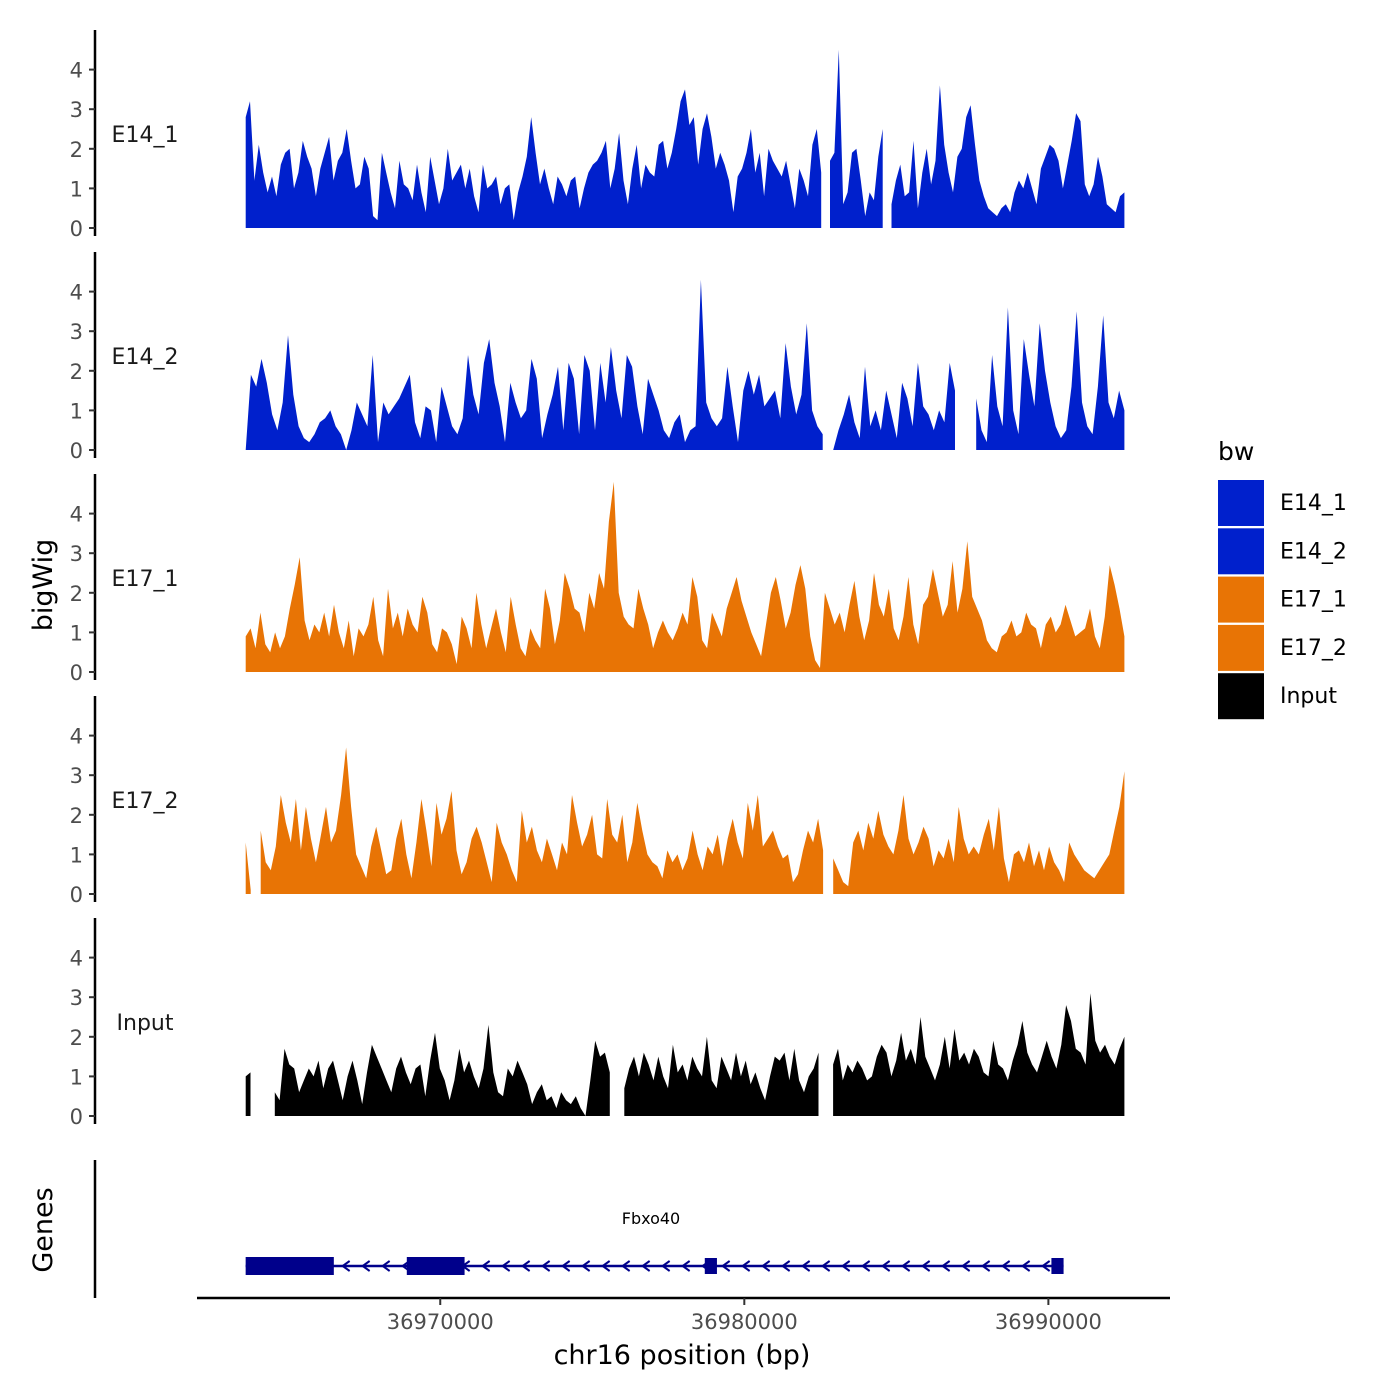  I want to click on gene-panel: Fbxo40, so click(578, 1229).